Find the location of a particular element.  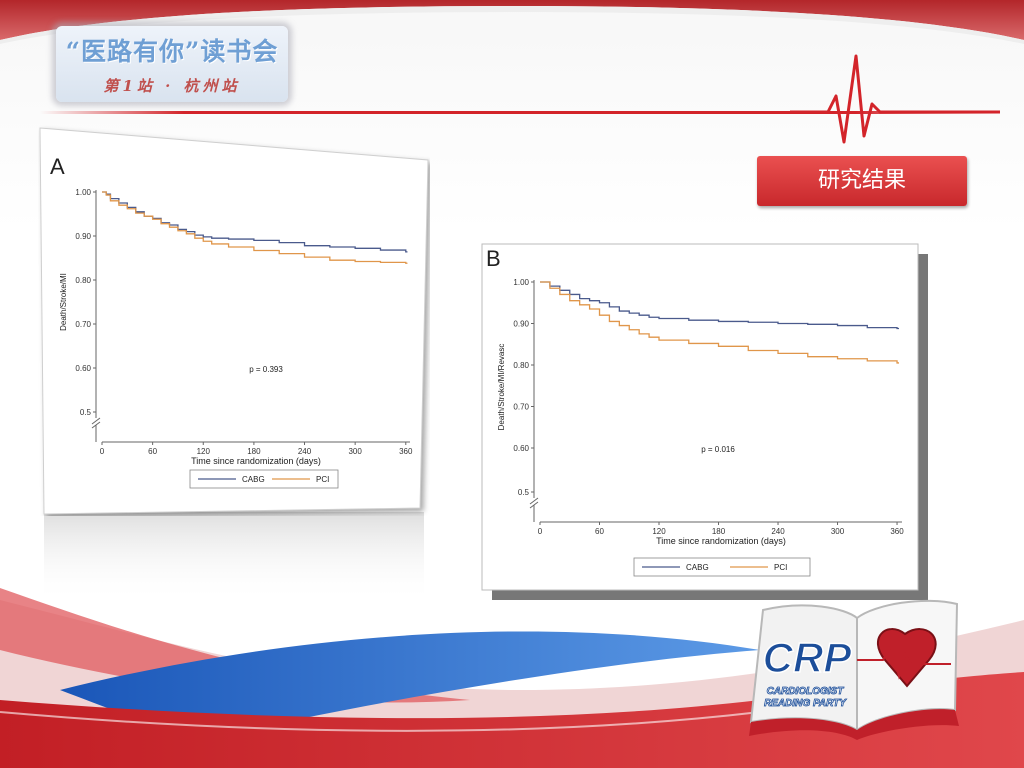

slide-subtitle: 第1站 · 杭州站 is located at coordinates (172, 86).